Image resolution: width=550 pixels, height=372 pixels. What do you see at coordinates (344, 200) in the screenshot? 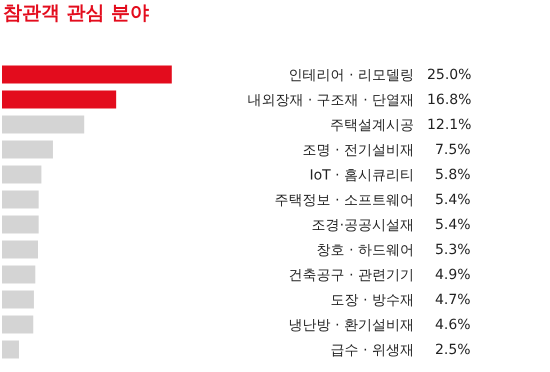
I see `y-tick-label: 주택정보 · 소프트웨어` at bounding box center [344, 200].